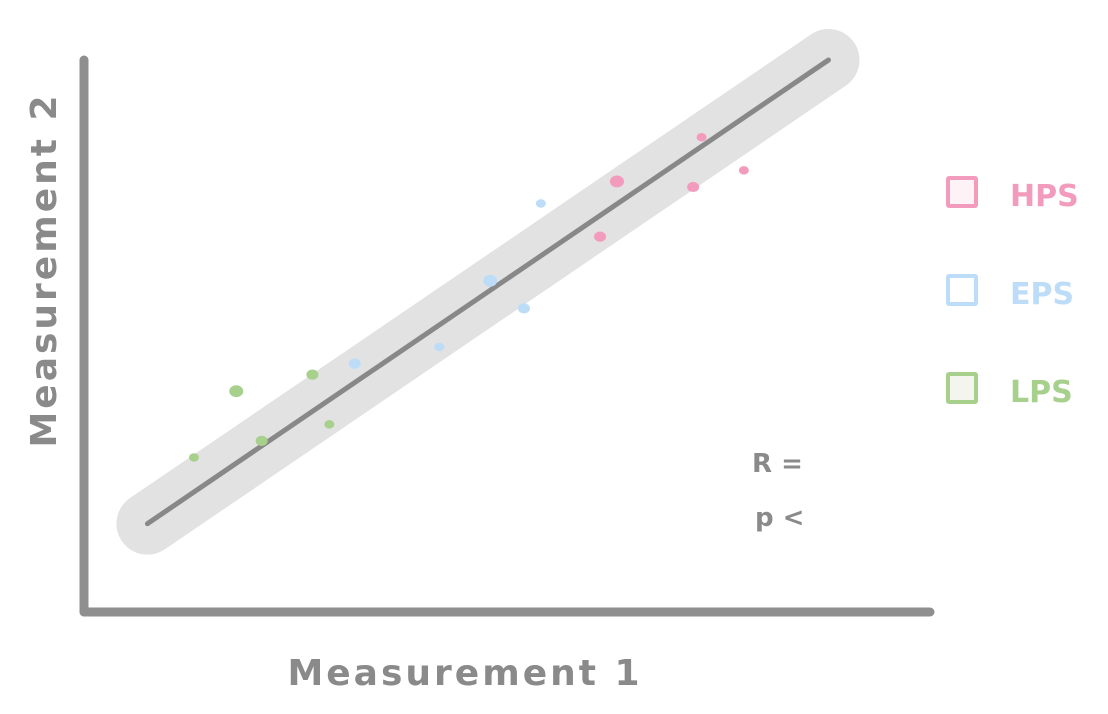 This screenshot has height=714, width=1108. I want to click on legend-swatch-hps, so click(962, 192).